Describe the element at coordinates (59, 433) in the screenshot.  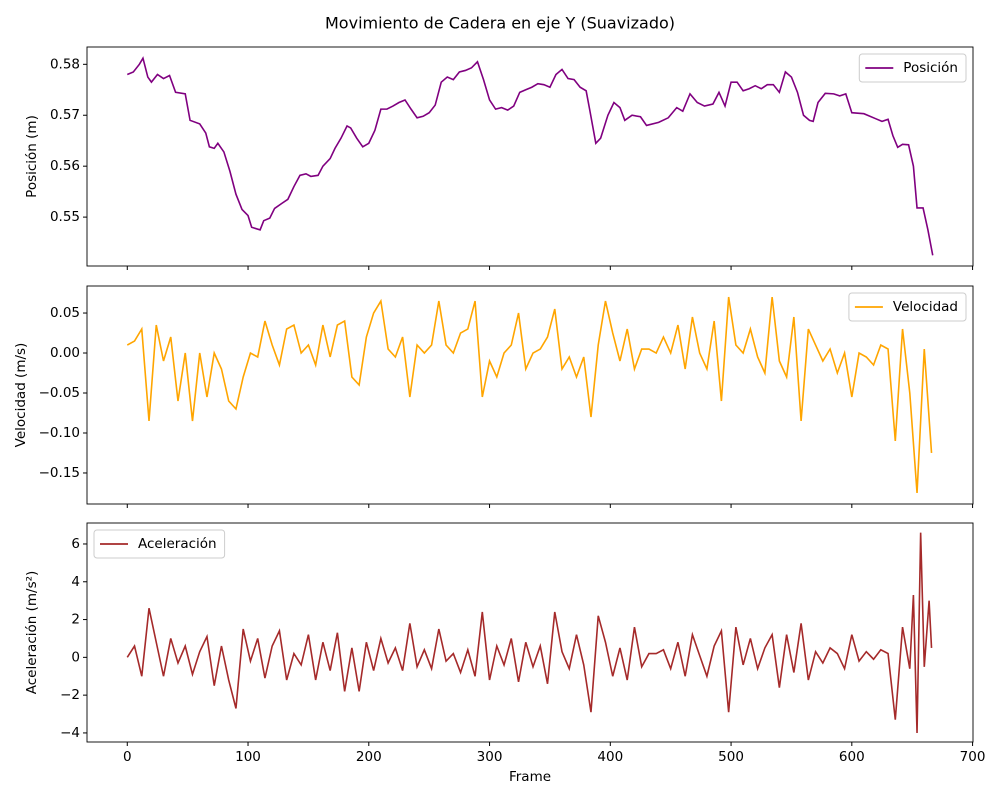
I see `y-tick-label: −0.10` at that location.